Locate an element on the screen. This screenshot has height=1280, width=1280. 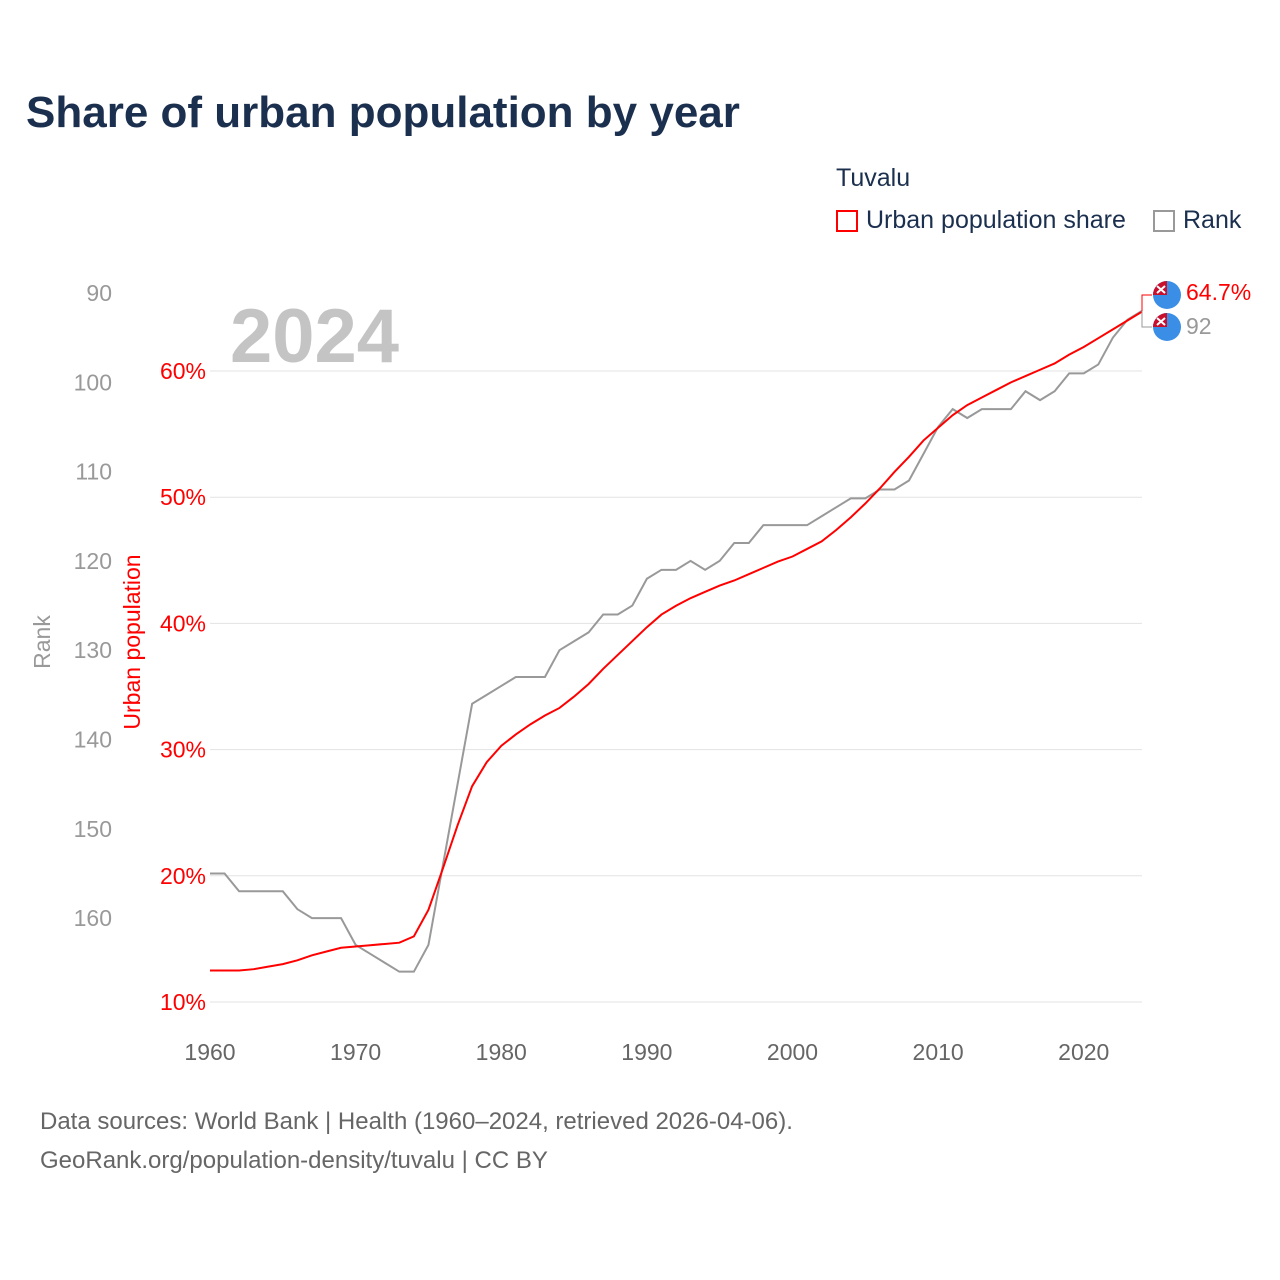
y-tick-label: 50% is located at coordinates (183, 497).